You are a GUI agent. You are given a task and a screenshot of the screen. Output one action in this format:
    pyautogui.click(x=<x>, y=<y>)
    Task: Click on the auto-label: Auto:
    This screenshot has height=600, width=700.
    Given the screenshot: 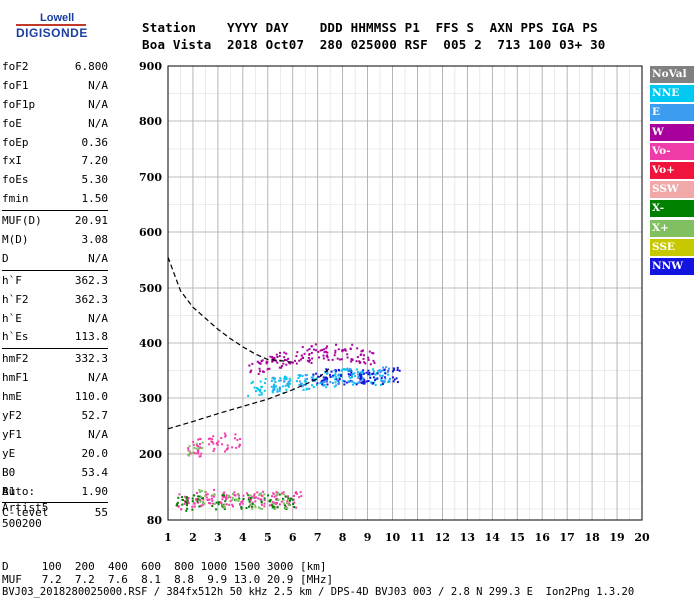 What is the action you would take?
    pyautogui.click(x=19, y=491)
    